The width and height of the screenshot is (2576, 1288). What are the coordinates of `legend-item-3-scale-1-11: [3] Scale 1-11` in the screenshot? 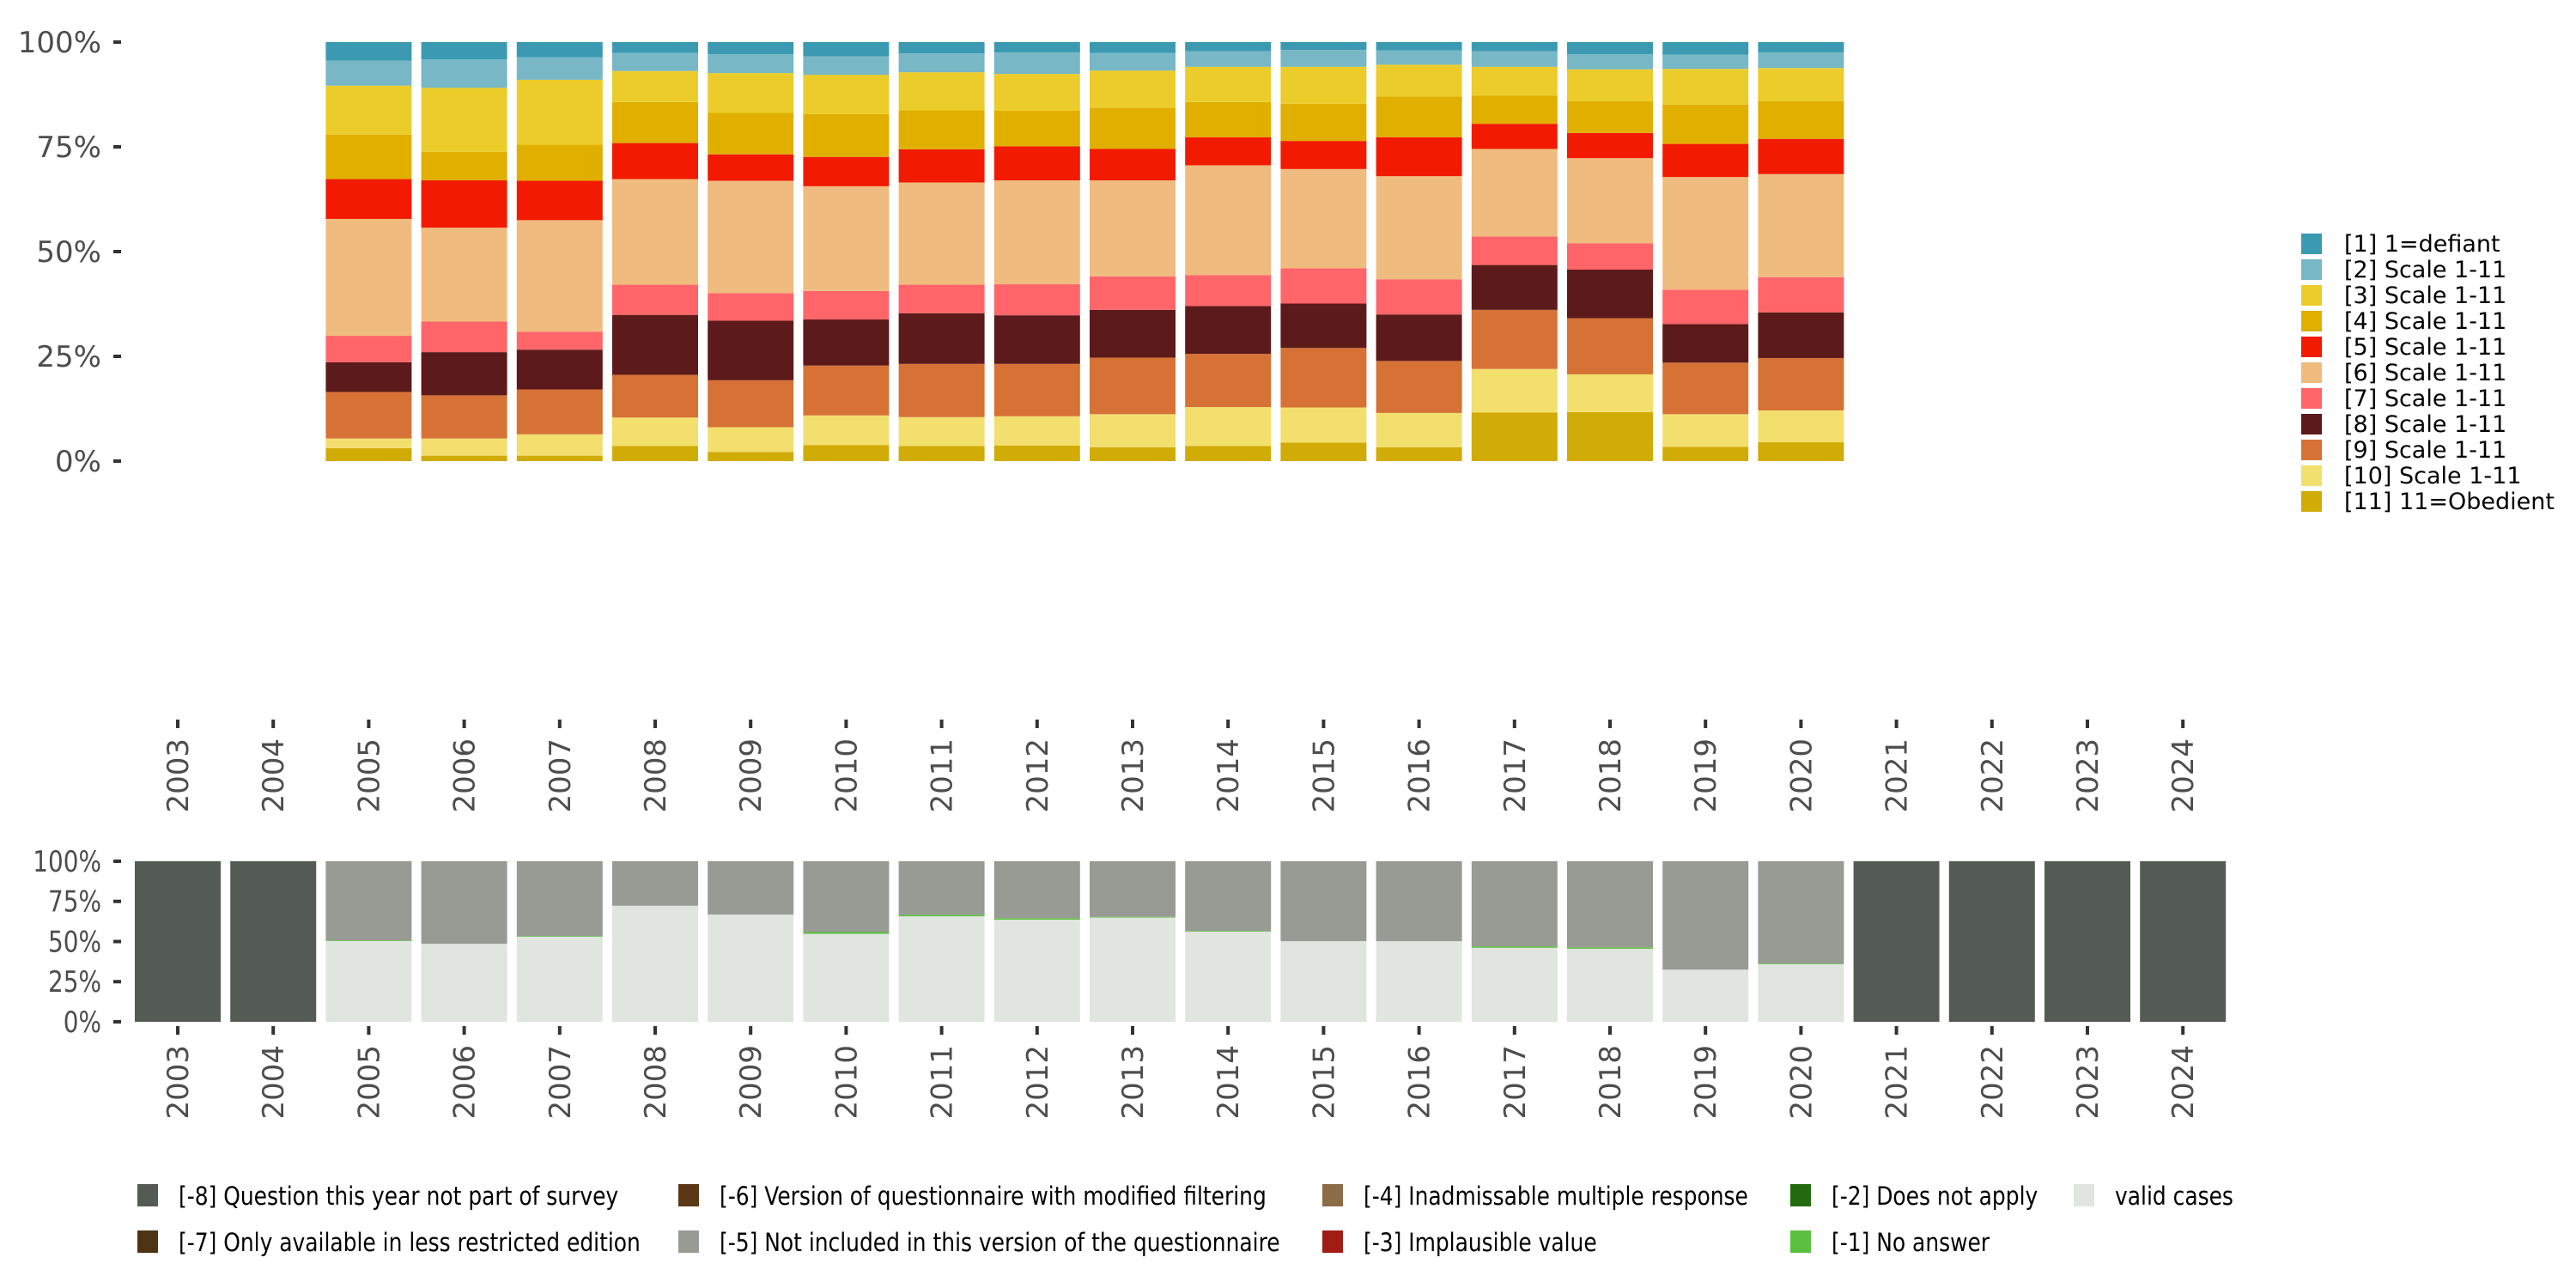 It's located at (2404, 296).